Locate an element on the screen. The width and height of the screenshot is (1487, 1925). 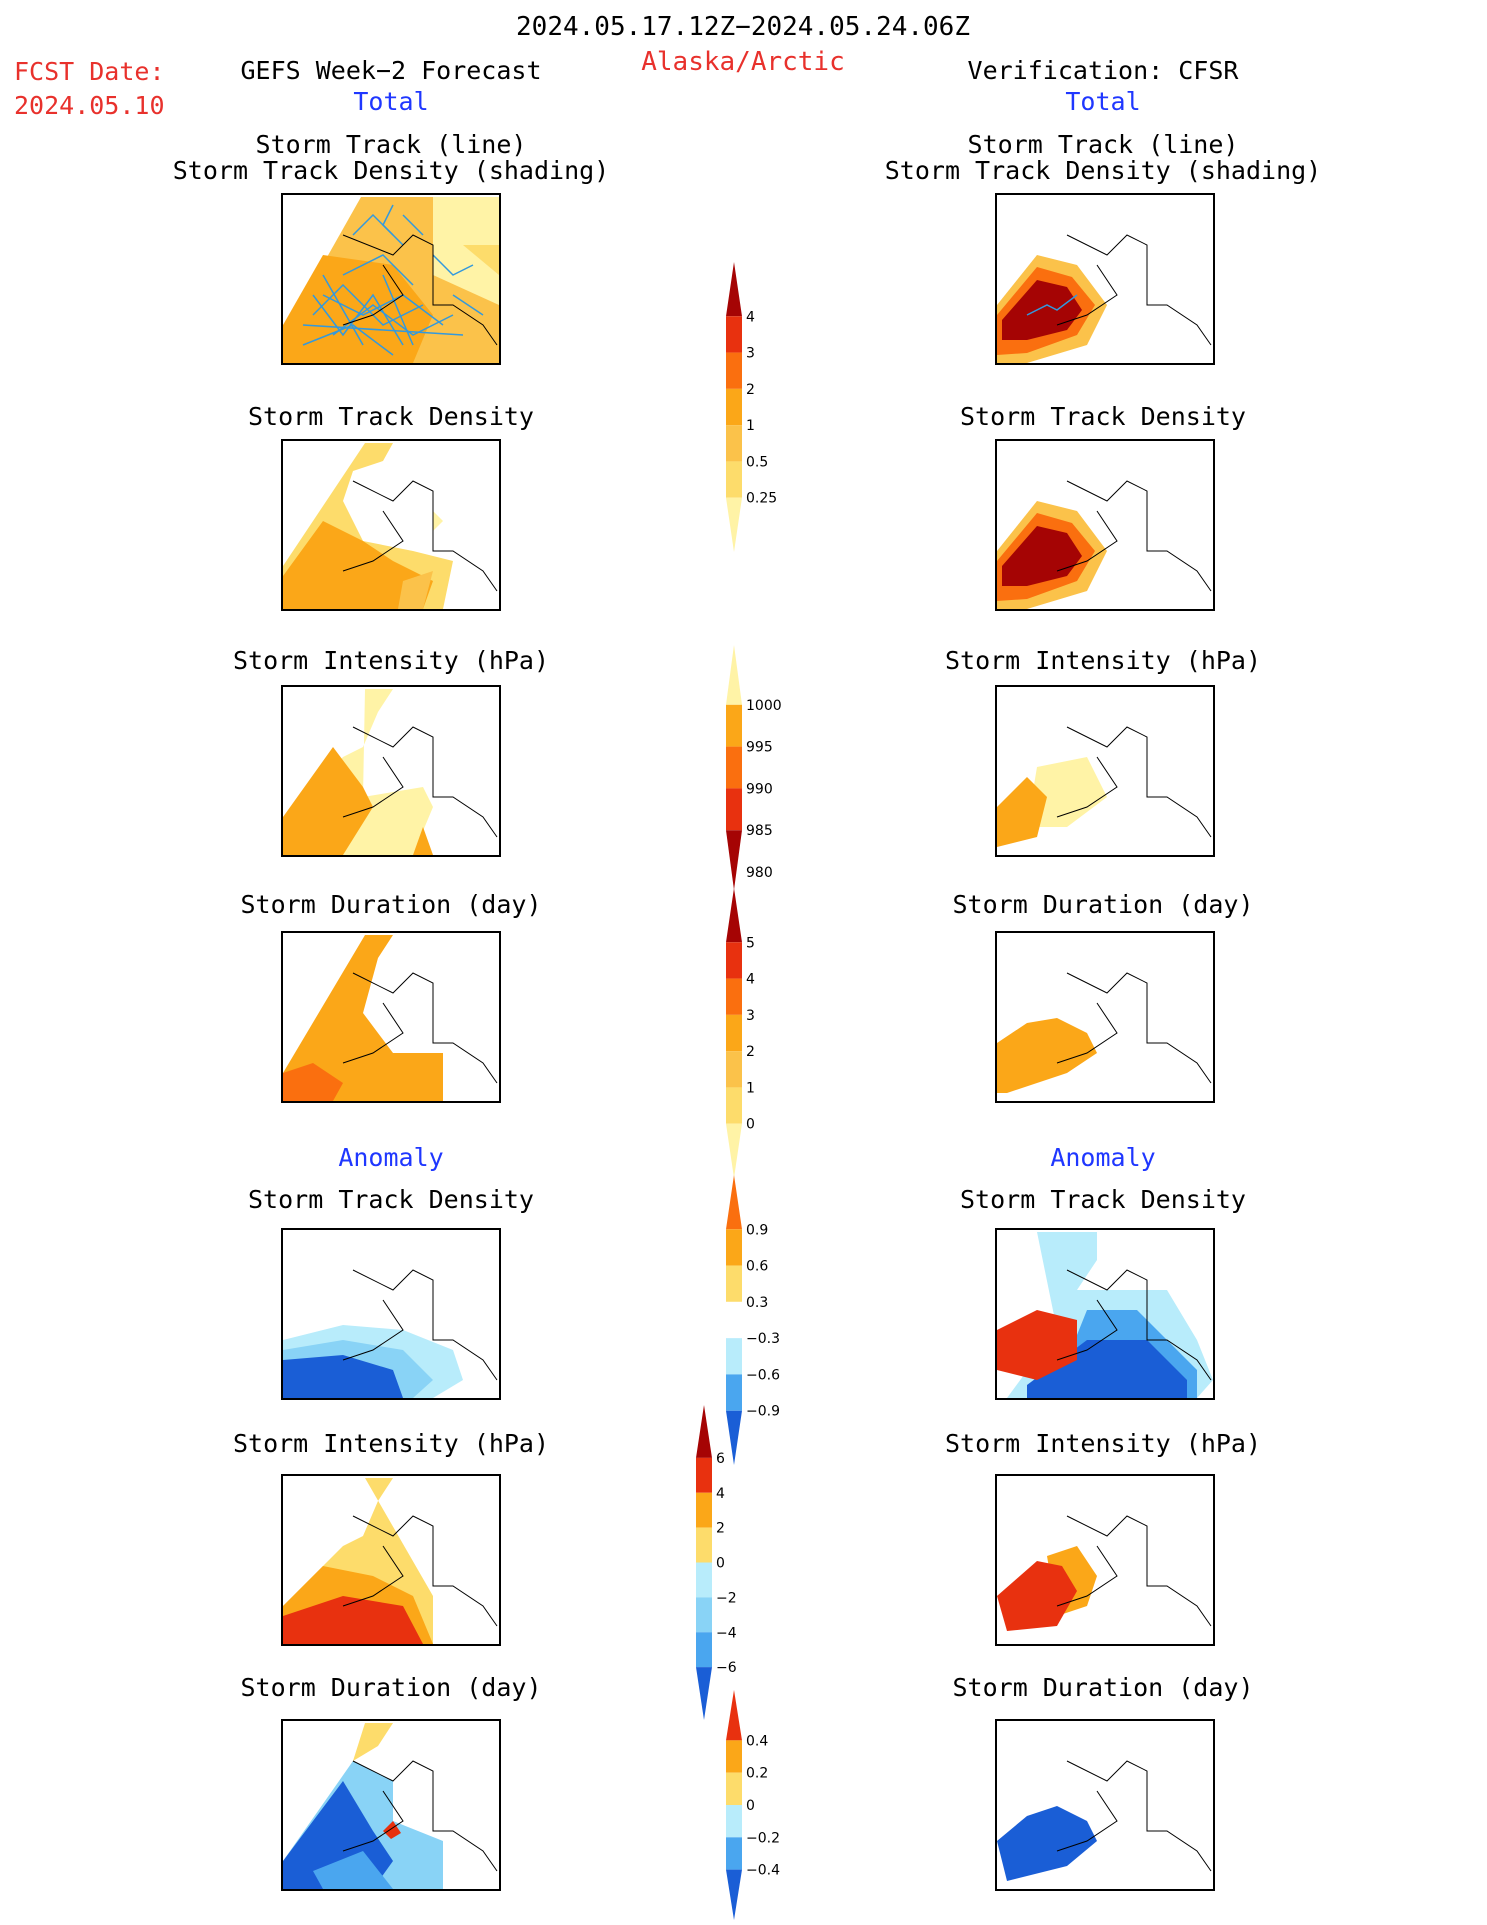
colorbar-tick-label: −0.6 is located at coordinates (763, 1375).